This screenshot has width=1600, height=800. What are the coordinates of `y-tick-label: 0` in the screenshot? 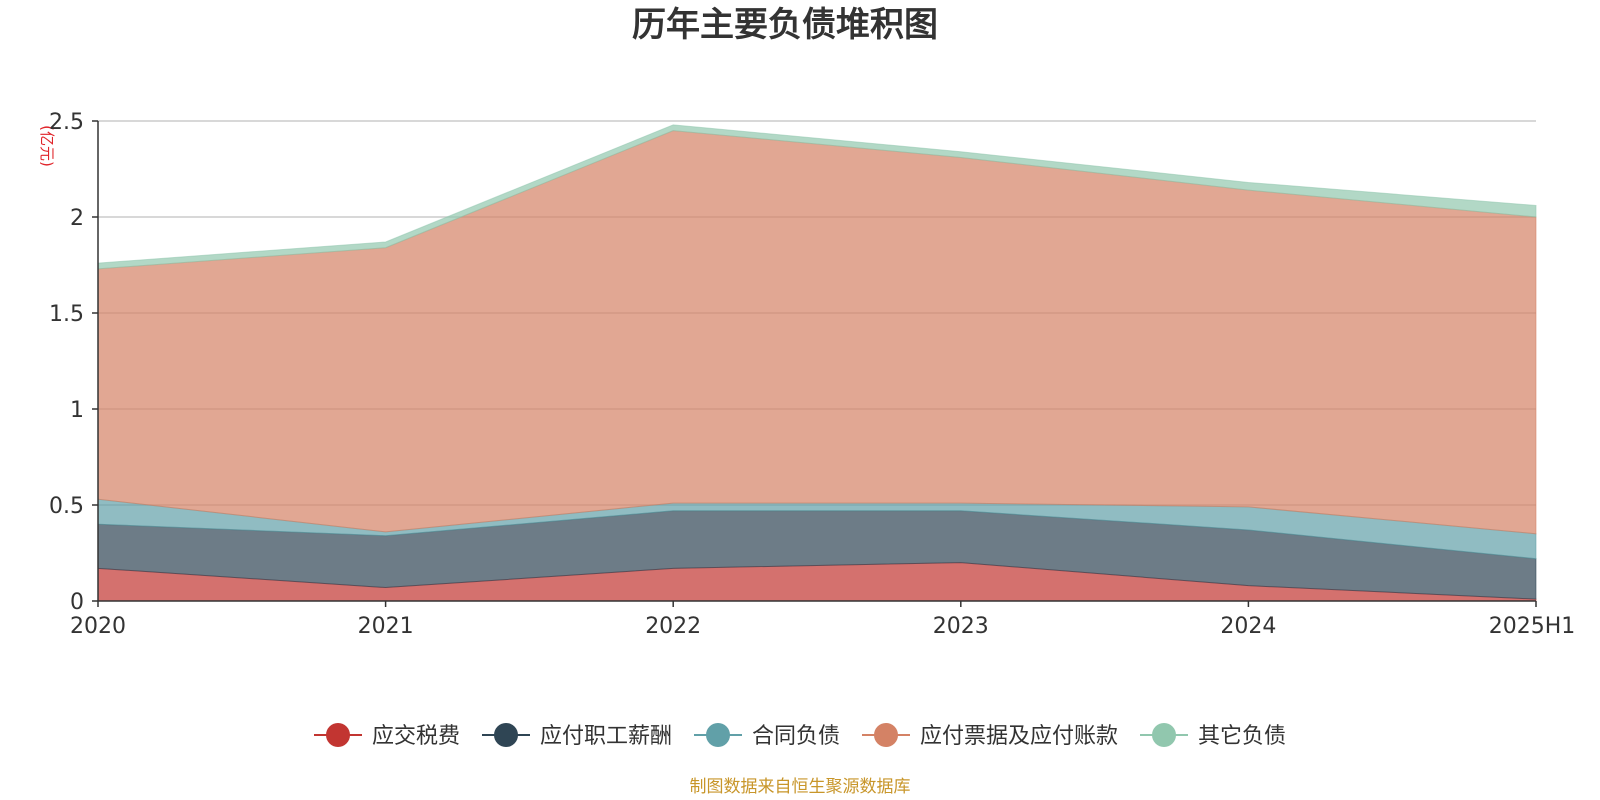 It's located at (77, 602).